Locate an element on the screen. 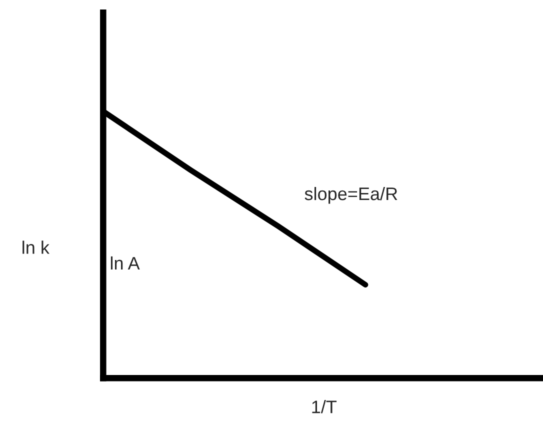 The image size is (543, 422). x-axis-title: 1/T is located at coordinates (324, 407).